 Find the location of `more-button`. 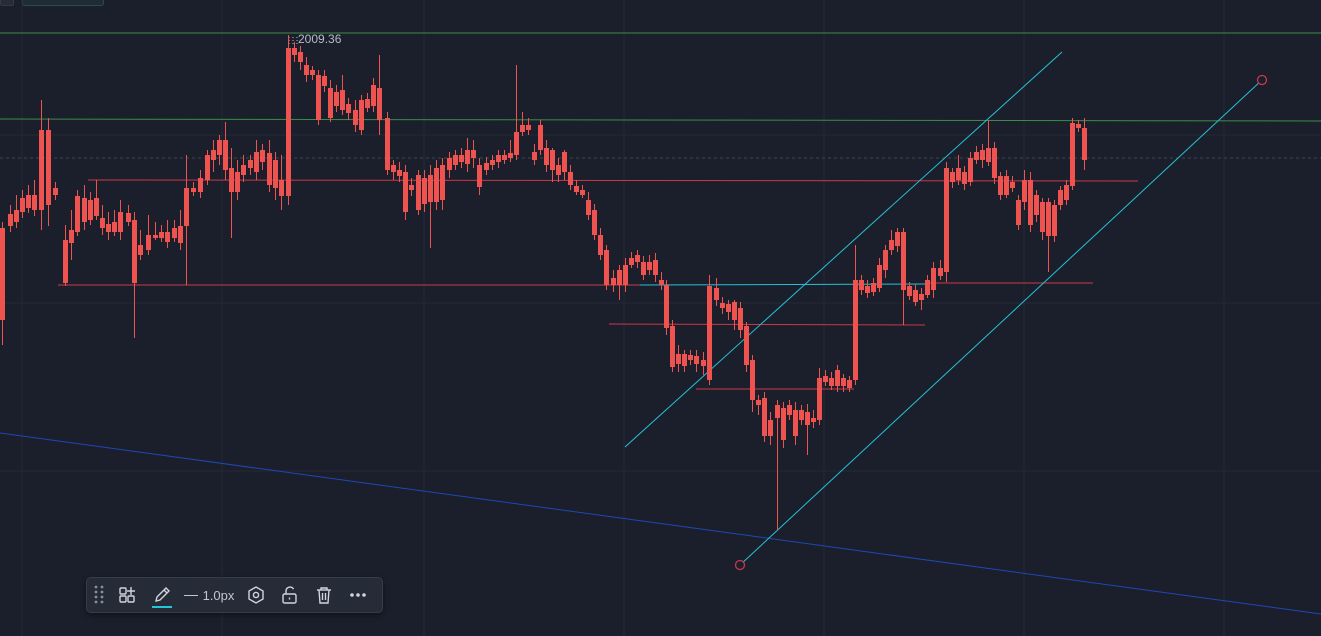

more-button is located at coordinates (358, 595).